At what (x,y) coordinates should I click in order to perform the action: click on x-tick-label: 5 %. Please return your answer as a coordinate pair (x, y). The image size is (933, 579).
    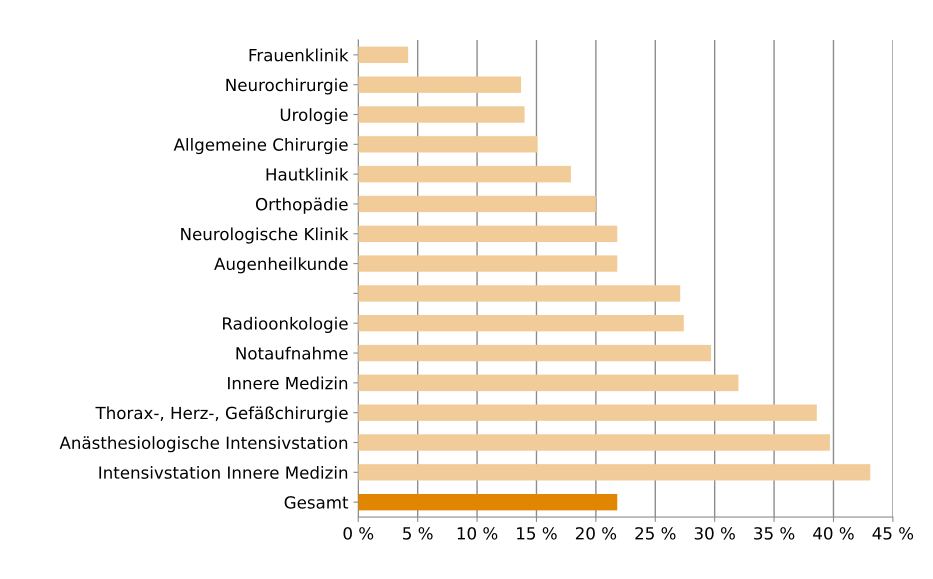
    Looking at the image, I should click on (418, 533).